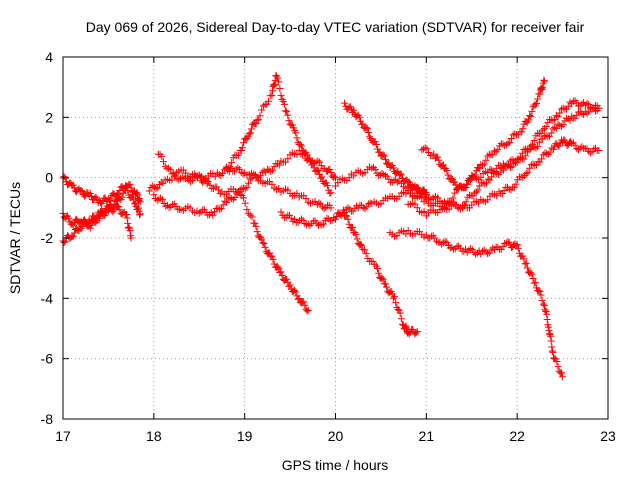 The image size is (640, 480). What do you see at coordinates (274, 252) in the screenshot?
I see `series-track-h` at bounding box center [274, 252].